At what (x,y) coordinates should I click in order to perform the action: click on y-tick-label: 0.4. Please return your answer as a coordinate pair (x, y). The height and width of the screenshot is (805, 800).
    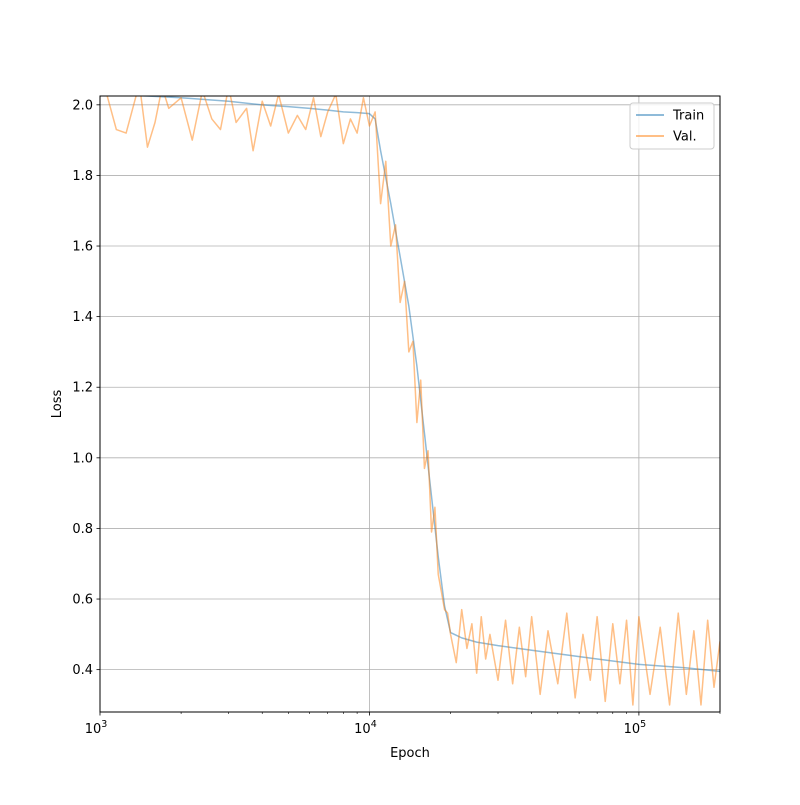
    Looking at the image, I should click on (82, 670).